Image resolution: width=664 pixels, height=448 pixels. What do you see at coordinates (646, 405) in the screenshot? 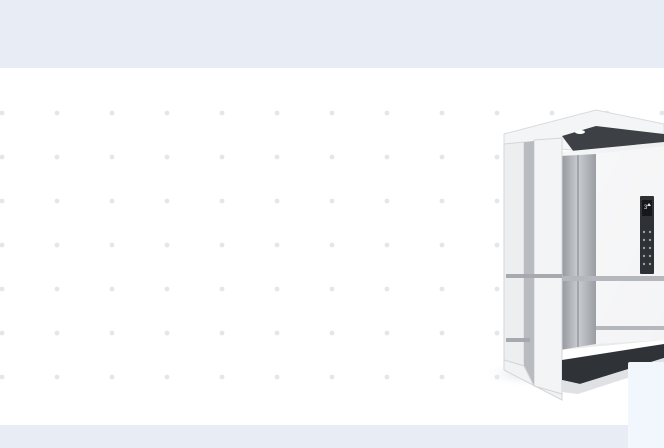
I see `corner-card` at bounding box center [646, 405].